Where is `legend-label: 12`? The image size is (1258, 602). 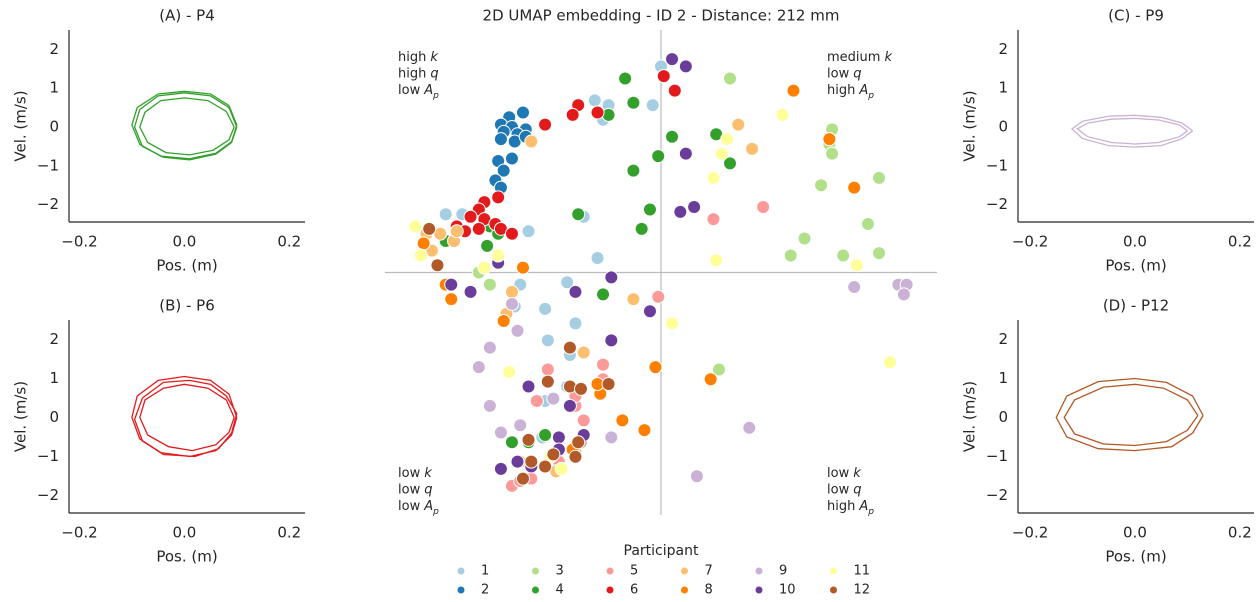 legend-label: 12 is located at coordinates (862, 590).